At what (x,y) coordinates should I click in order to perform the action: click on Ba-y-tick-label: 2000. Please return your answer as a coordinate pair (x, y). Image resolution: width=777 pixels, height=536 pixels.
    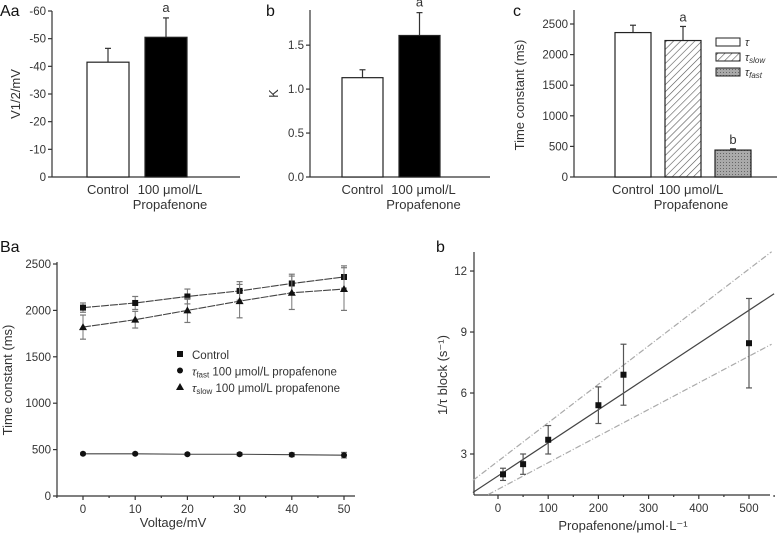
    Looking at the image, I should click on (38, 311).